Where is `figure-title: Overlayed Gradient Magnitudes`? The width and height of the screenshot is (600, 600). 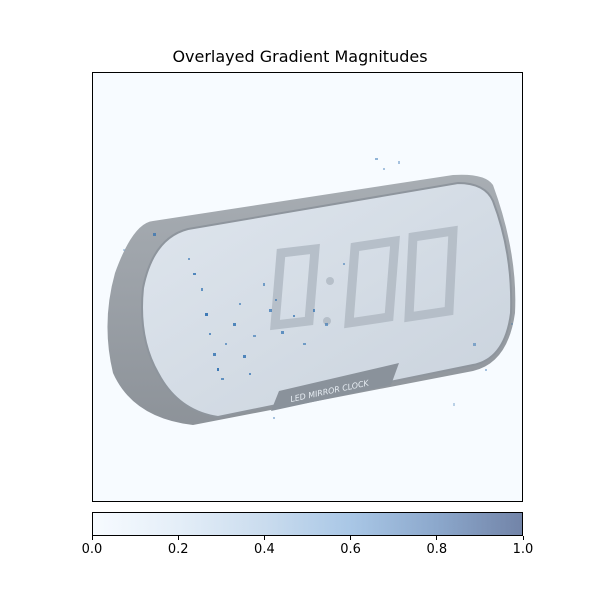 figure-title: Overlayed Gradient Magnitudes is located at coordinates (300, 56).